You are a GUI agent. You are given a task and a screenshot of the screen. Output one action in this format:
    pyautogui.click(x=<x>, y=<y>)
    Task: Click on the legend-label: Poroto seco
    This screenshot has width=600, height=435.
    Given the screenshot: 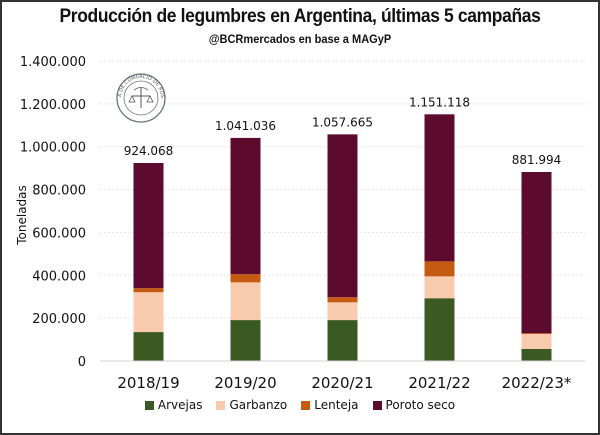 What is the action you would take?
    pyautogui.click(x=420, y=405)
    